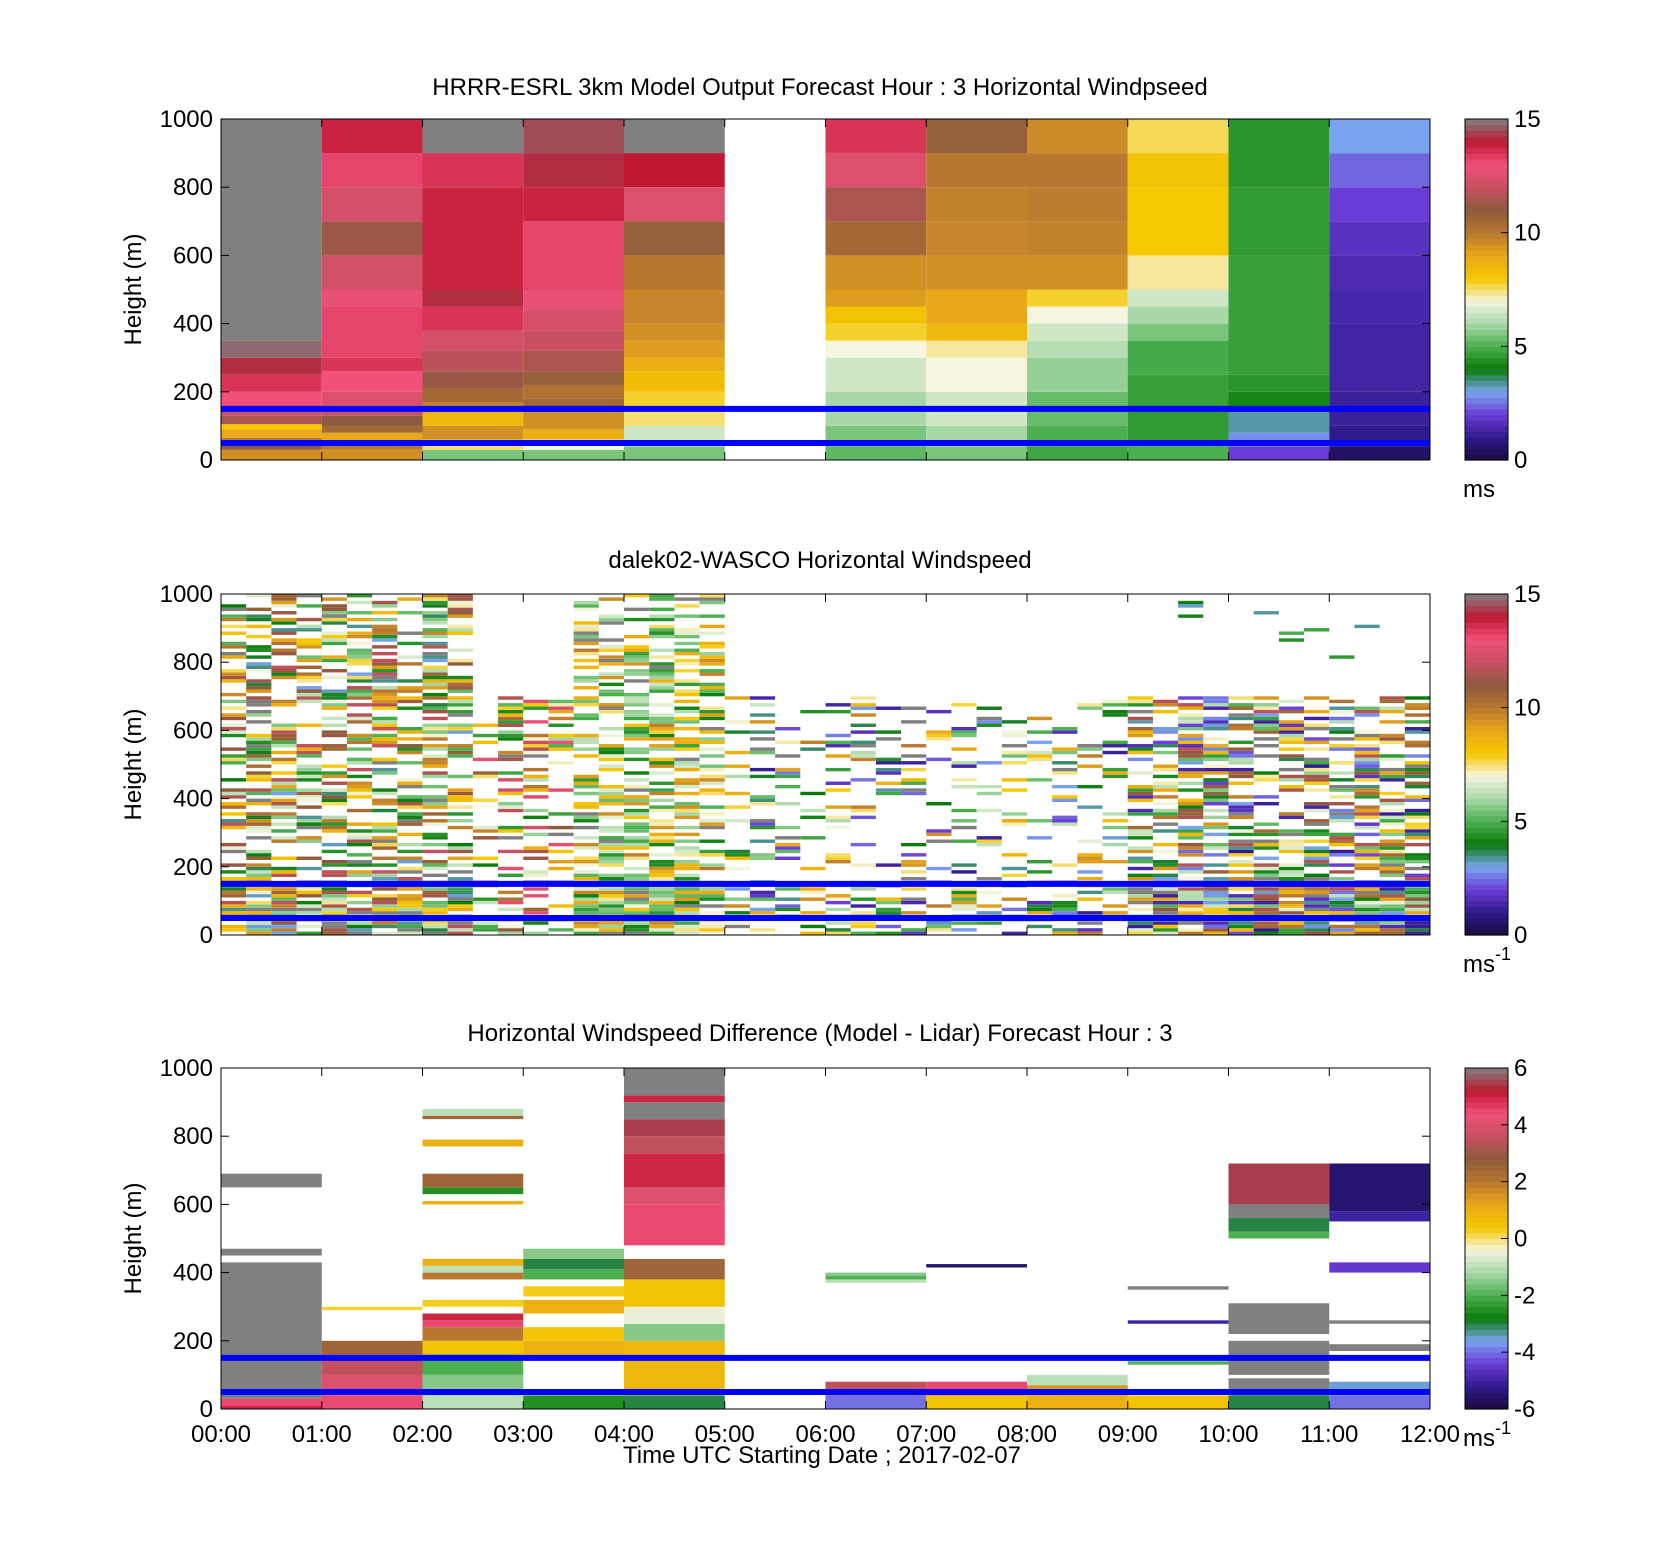 The image size is (1680, 1561). Describe the element at coordinates (193, 187) in the screenshot. I see `y-tick-label: 800` at that location.